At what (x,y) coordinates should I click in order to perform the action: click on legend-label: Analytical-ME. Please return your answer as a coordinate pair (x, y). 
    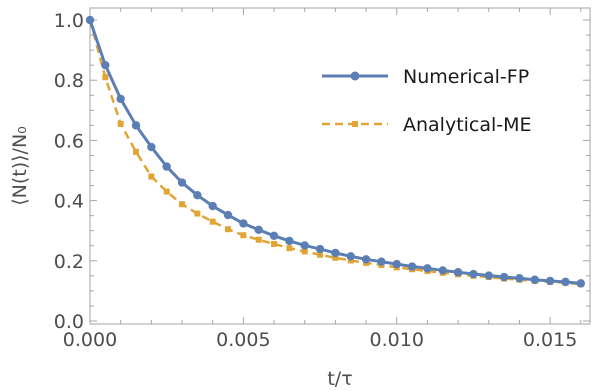
    Looking at the image, I should click on (467, 125).